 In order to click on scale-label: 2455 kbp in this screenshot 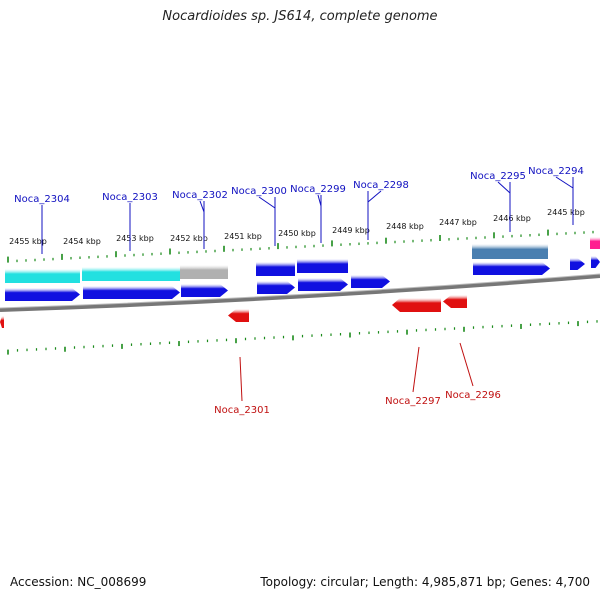, I will do `click(28, 241)`.